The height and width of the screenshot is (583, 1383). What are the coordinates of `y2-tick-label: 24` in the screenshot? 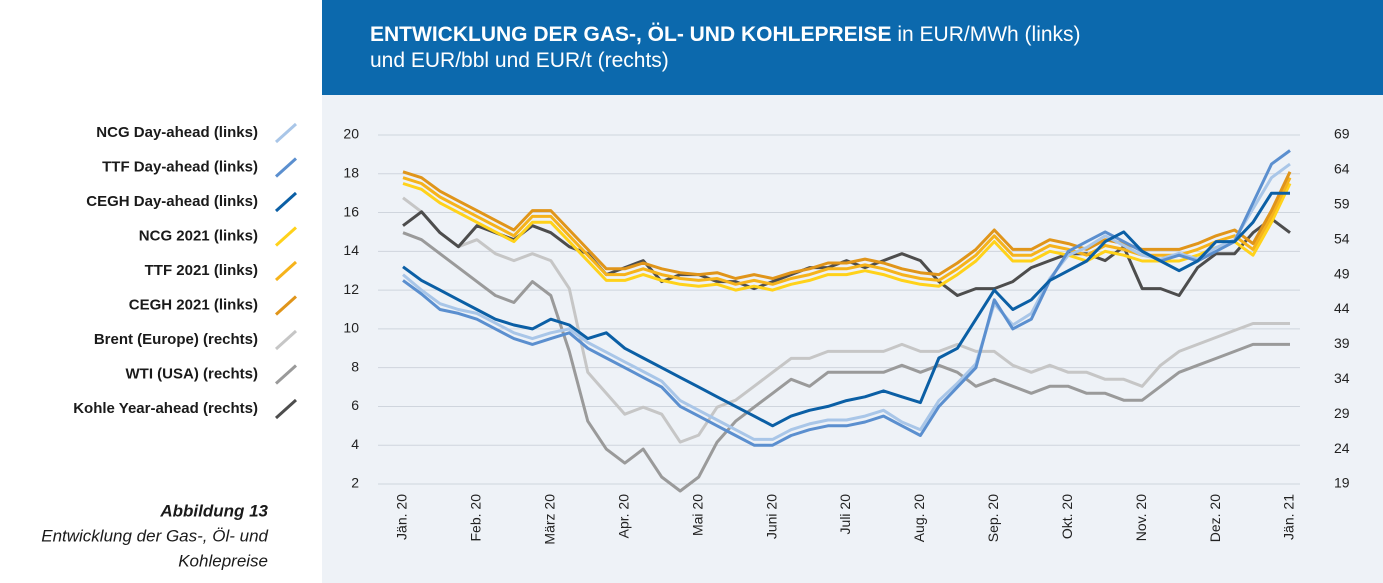 It's located at (1342, 448).